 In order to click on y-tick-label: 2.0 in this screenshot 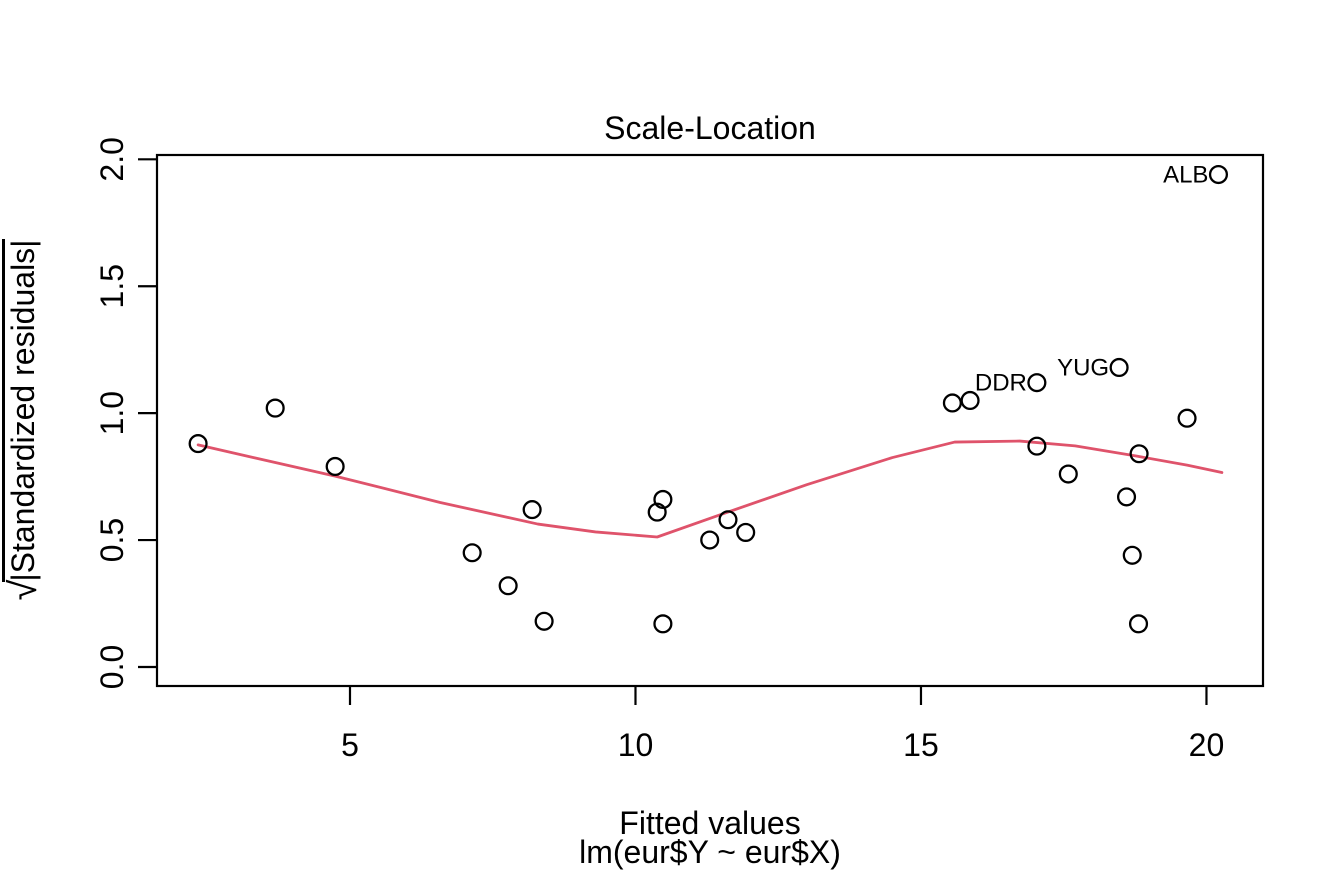, I will do `click(112, 159)`.